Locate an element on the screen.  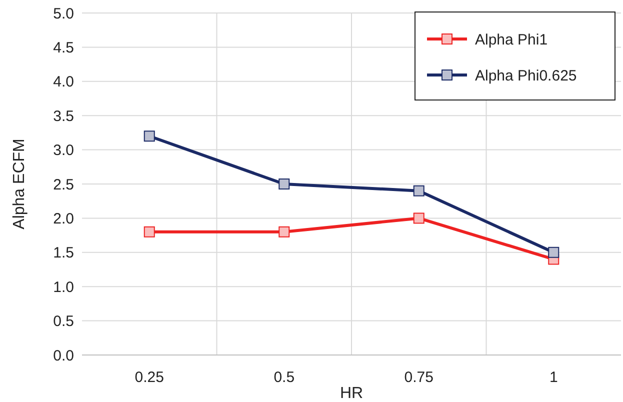
y-tick-label: 1.5 is located at coordinates (63, 253).